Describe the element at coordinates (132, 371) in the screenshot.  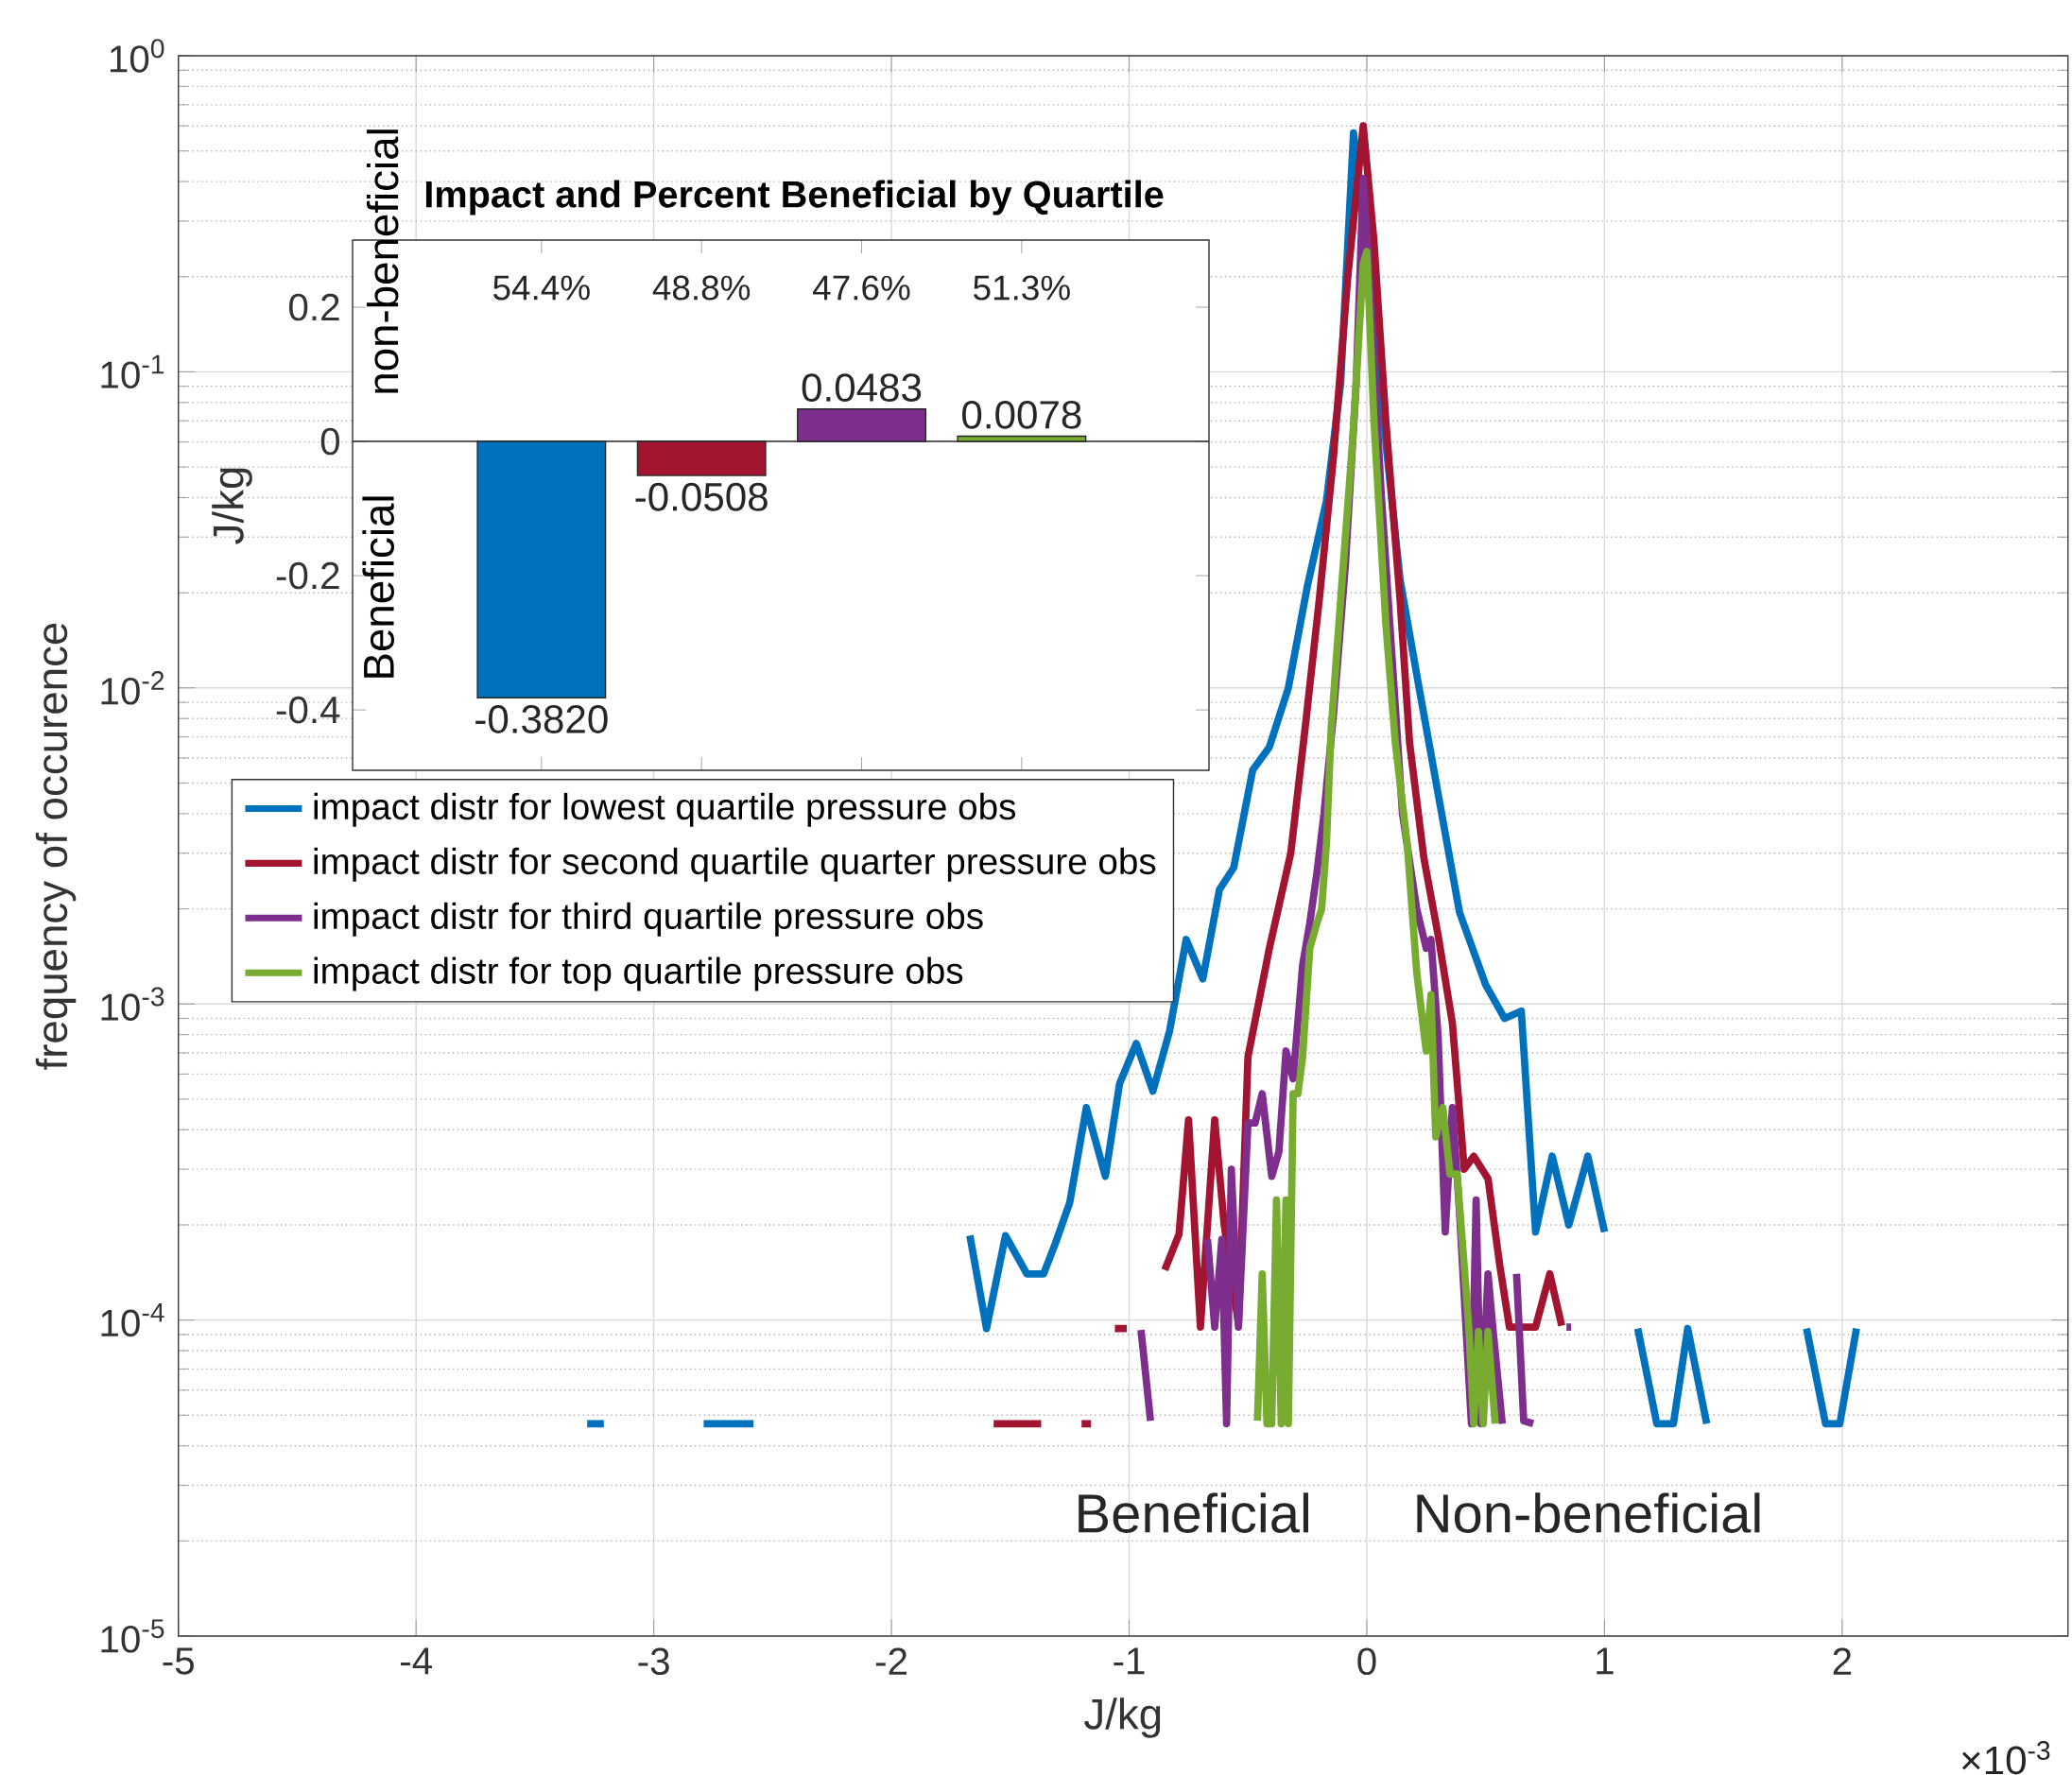
I see `y-tick-label: 10$^{-1}$` at that location.